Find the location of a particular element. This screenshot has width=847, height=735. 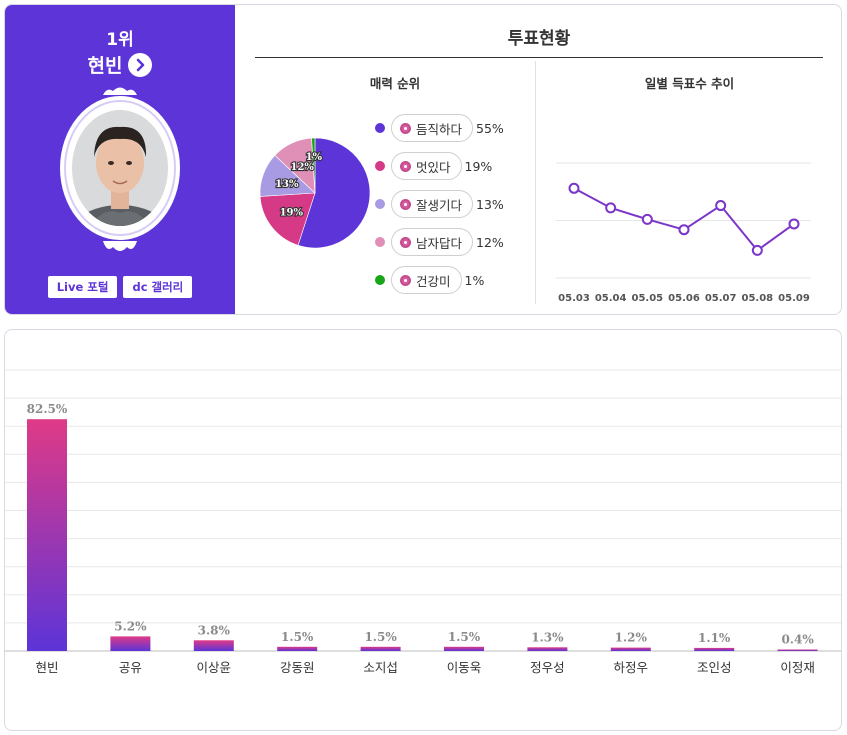

legend-item: 남자답다 12% is located at coordinates (439, 242).